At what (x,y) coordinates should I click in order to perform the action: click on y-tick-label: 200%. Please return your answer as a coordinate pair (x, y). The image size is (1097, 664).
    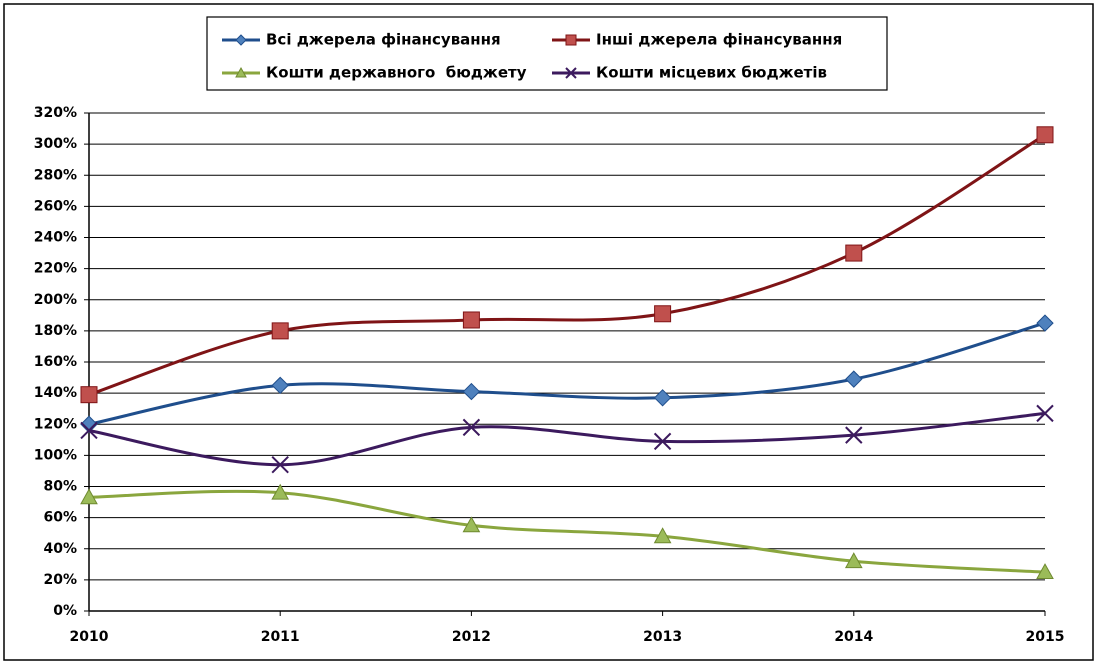
    Looking at the image, I should click on (55, 300).